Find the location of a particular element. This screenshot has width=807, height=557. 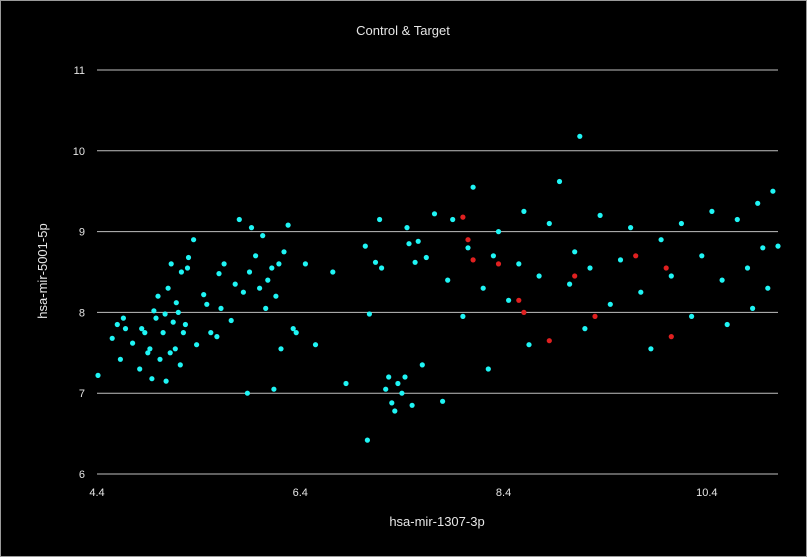

y-tick-label: 6 is located at coordinates (82, 475).